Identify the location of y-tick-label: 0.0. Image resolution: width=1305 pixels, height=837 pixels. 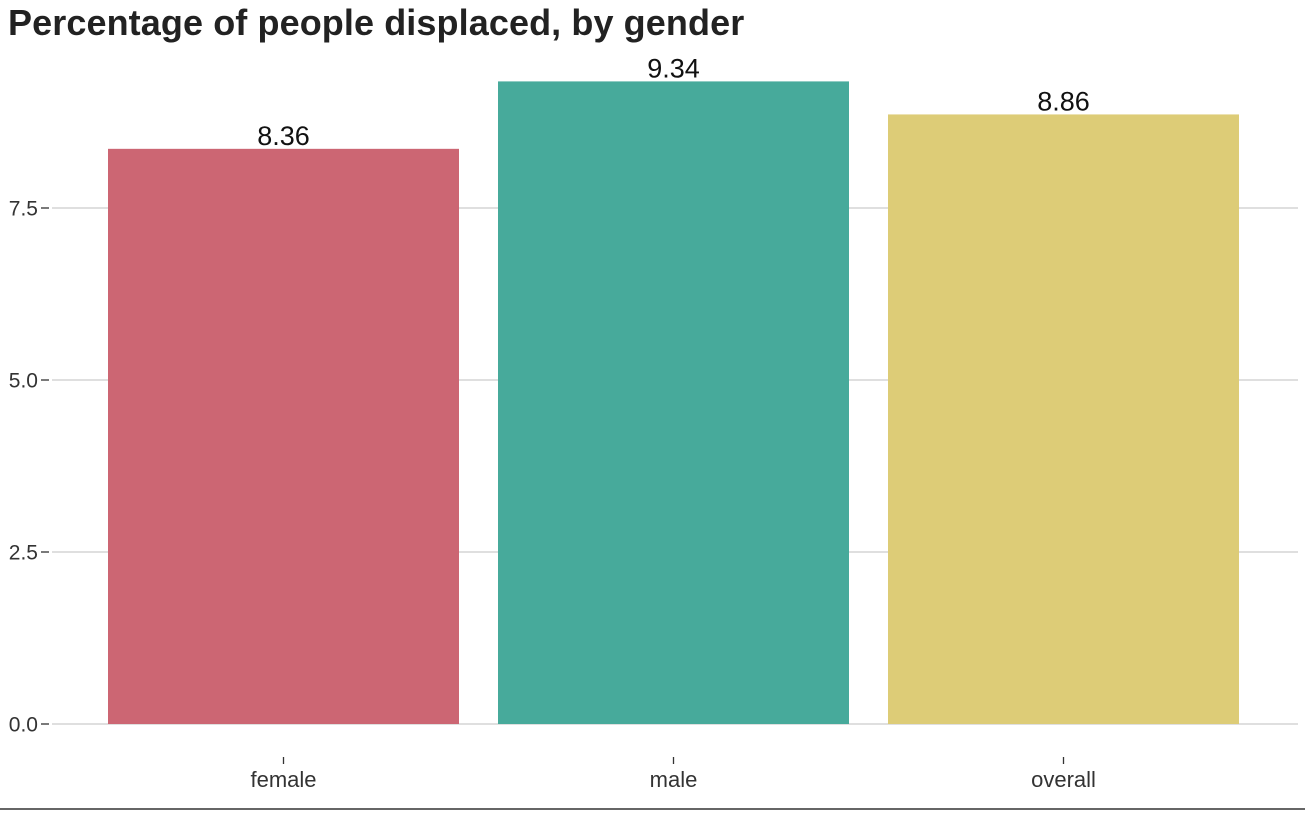
(23, 725).